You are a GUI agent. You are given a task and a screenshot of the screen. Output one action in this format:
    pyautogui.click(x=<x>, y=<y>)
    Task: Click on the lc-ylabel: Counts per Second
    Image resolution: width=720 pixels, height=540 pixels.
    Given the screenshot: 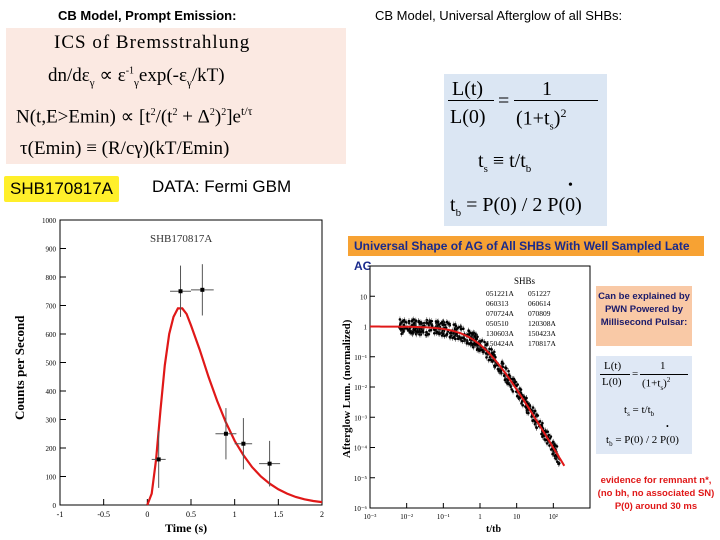 What is the action you would take?
    pyautogui.click(x=19, y=367)
    